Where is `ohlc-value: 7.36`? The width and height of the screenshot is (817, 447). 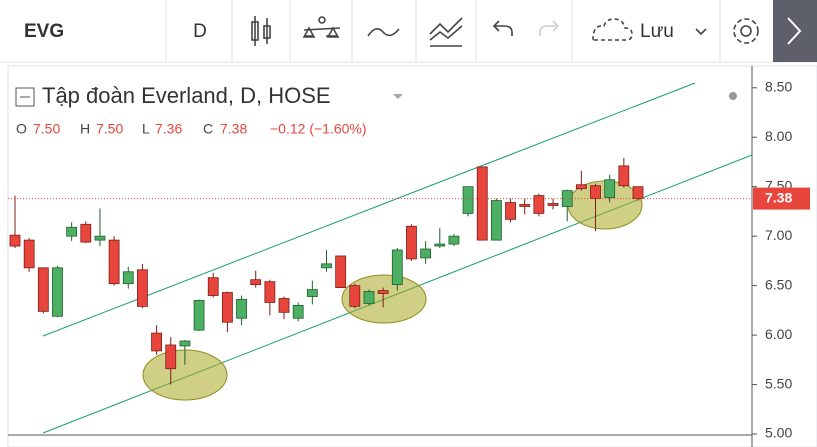 ohlc-value: 7.36 is located at coordinates (168, 129).